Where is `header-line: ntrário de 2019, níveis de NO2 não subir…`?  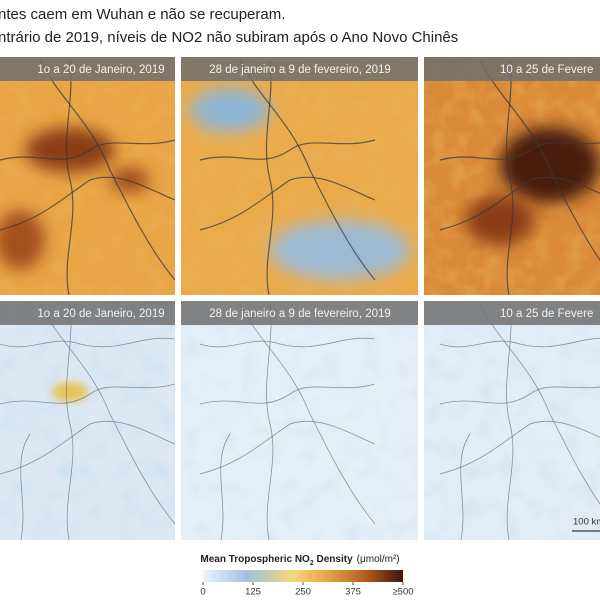 header-line: ntrário de 2019, níveis de NO2 não subir… is located at coordinates (229, 37).